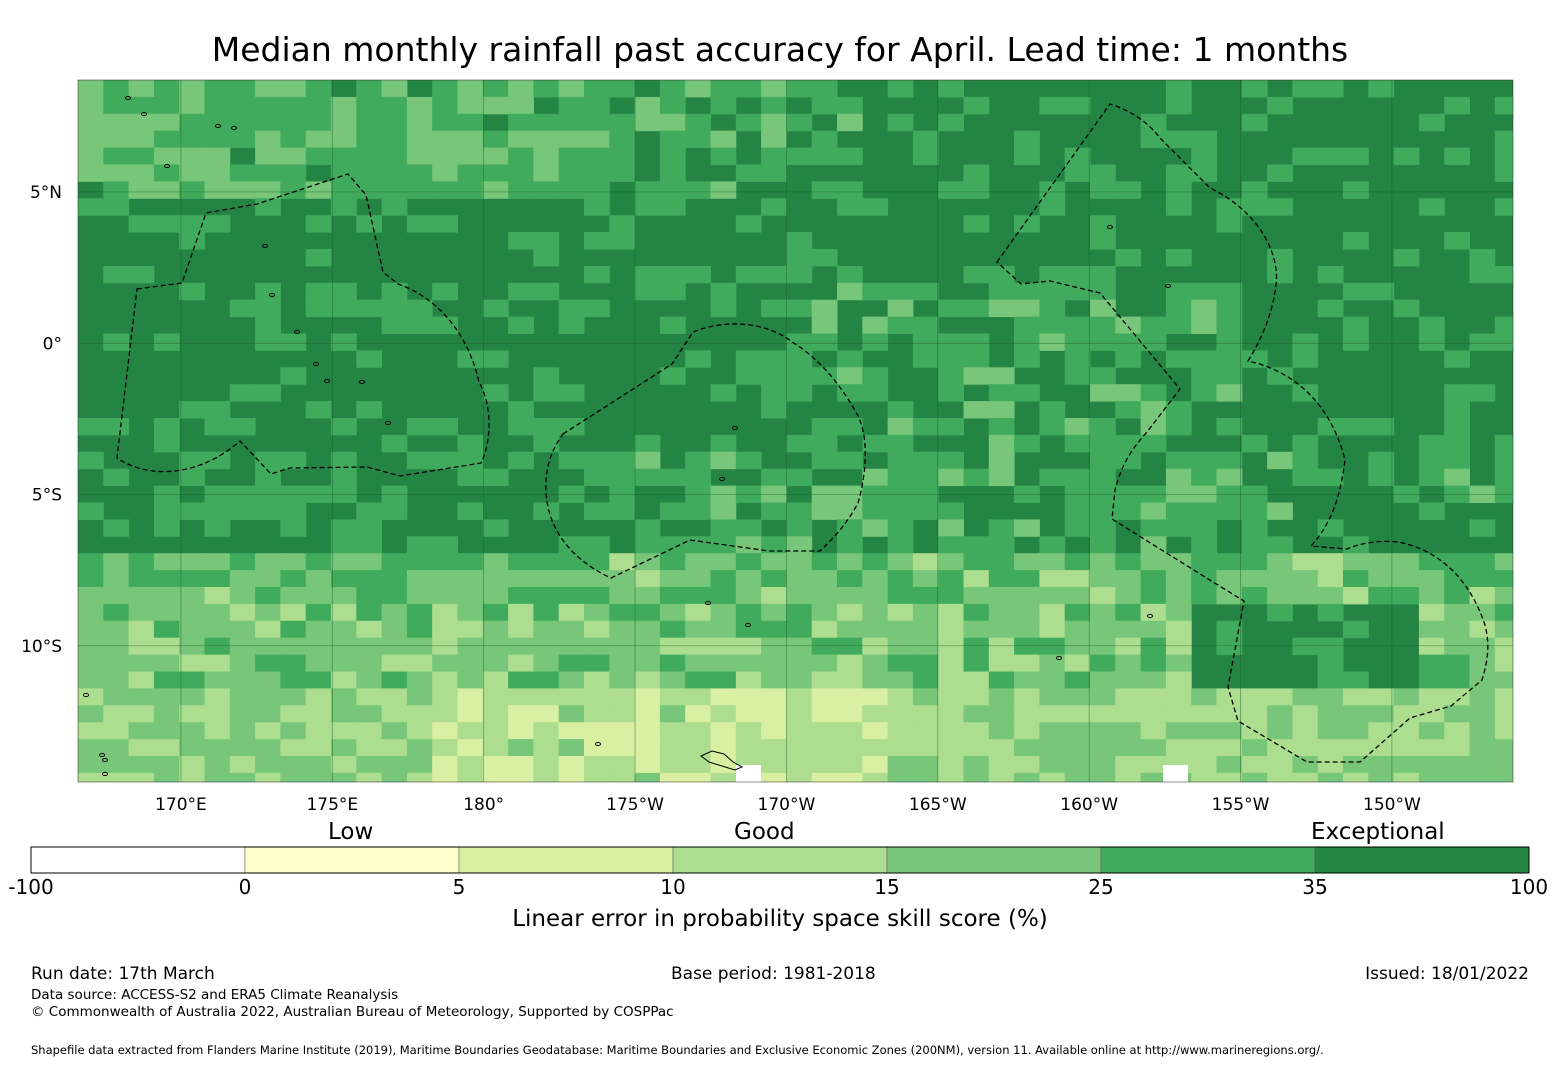 The image size is (1560, 1065). I want to click on eez-gilbert-islands, so click(303, 325).